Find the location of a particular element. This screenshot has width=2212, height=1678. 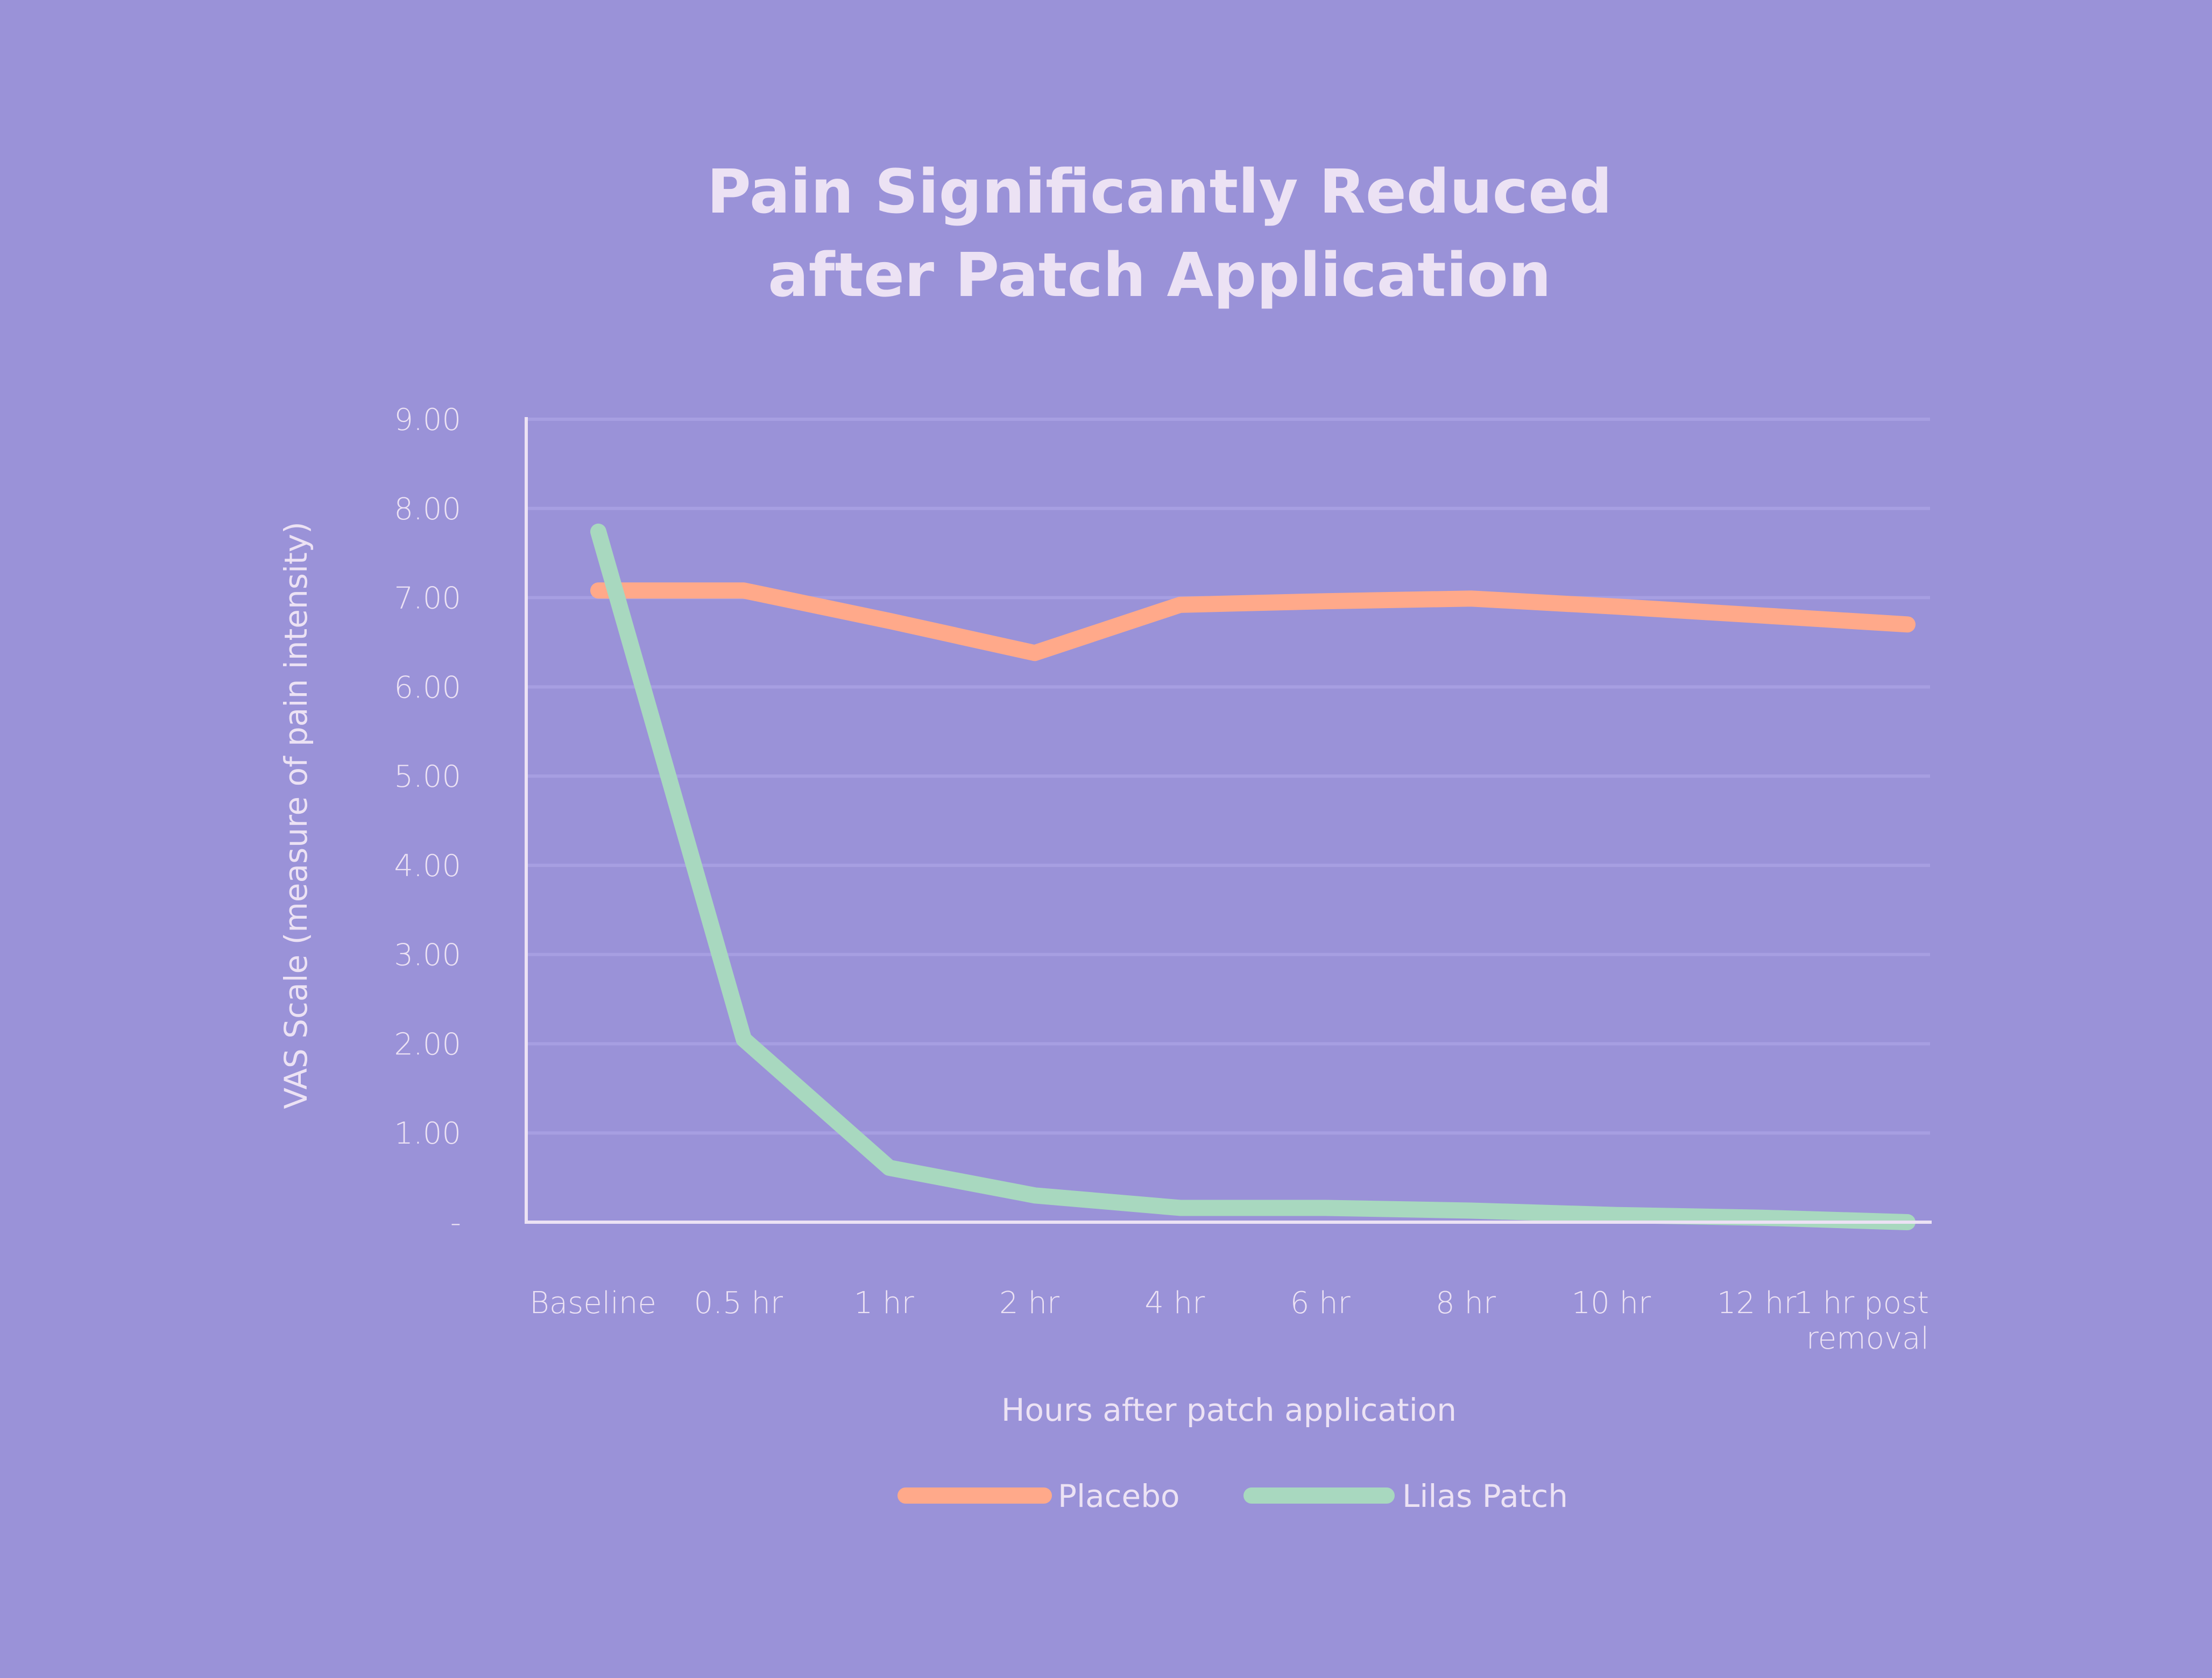

x-tick-label: Baseline is located at coordinates (592, 1303).